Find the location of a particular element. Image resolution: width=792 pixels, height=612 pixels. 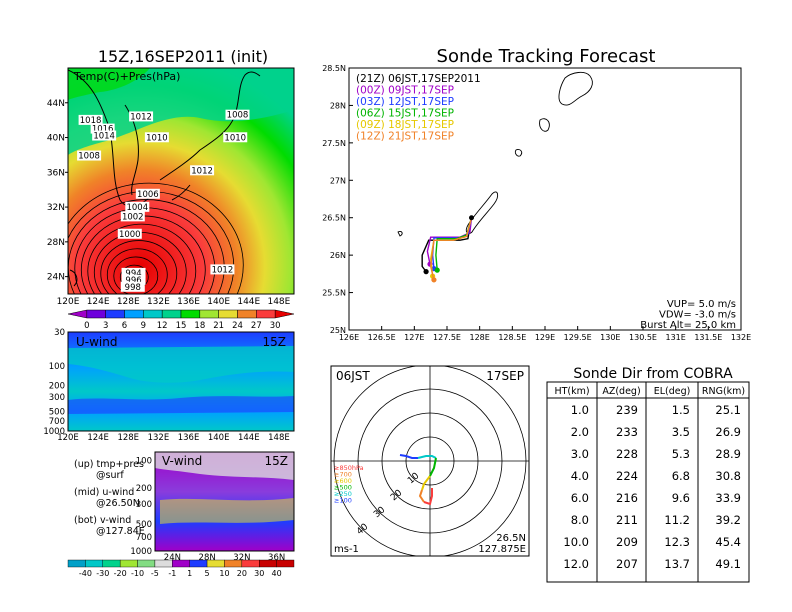

temp-colorbar-label: 18 is located at coordinates (199, 326).